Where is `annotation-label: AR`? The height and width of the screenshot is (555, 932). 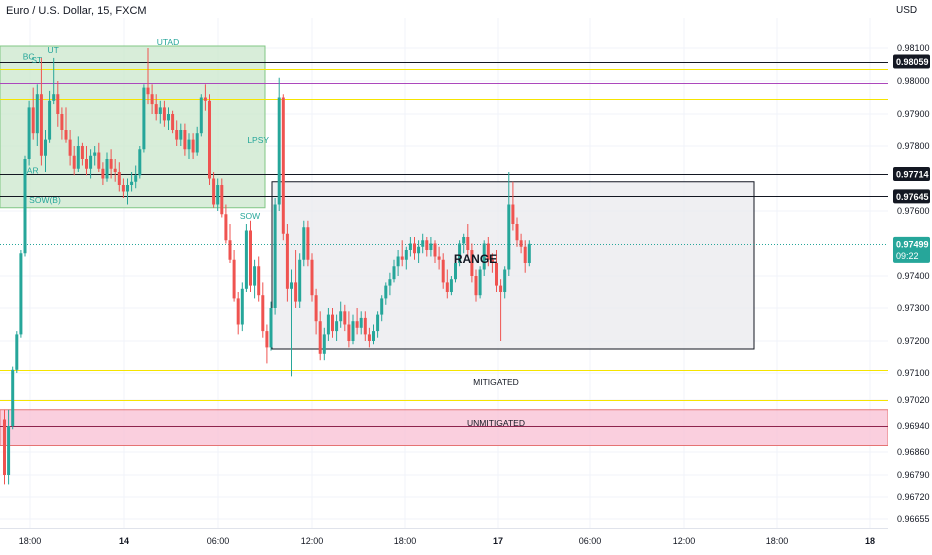 annotation-label: AR is located at coordinates (33, 171).